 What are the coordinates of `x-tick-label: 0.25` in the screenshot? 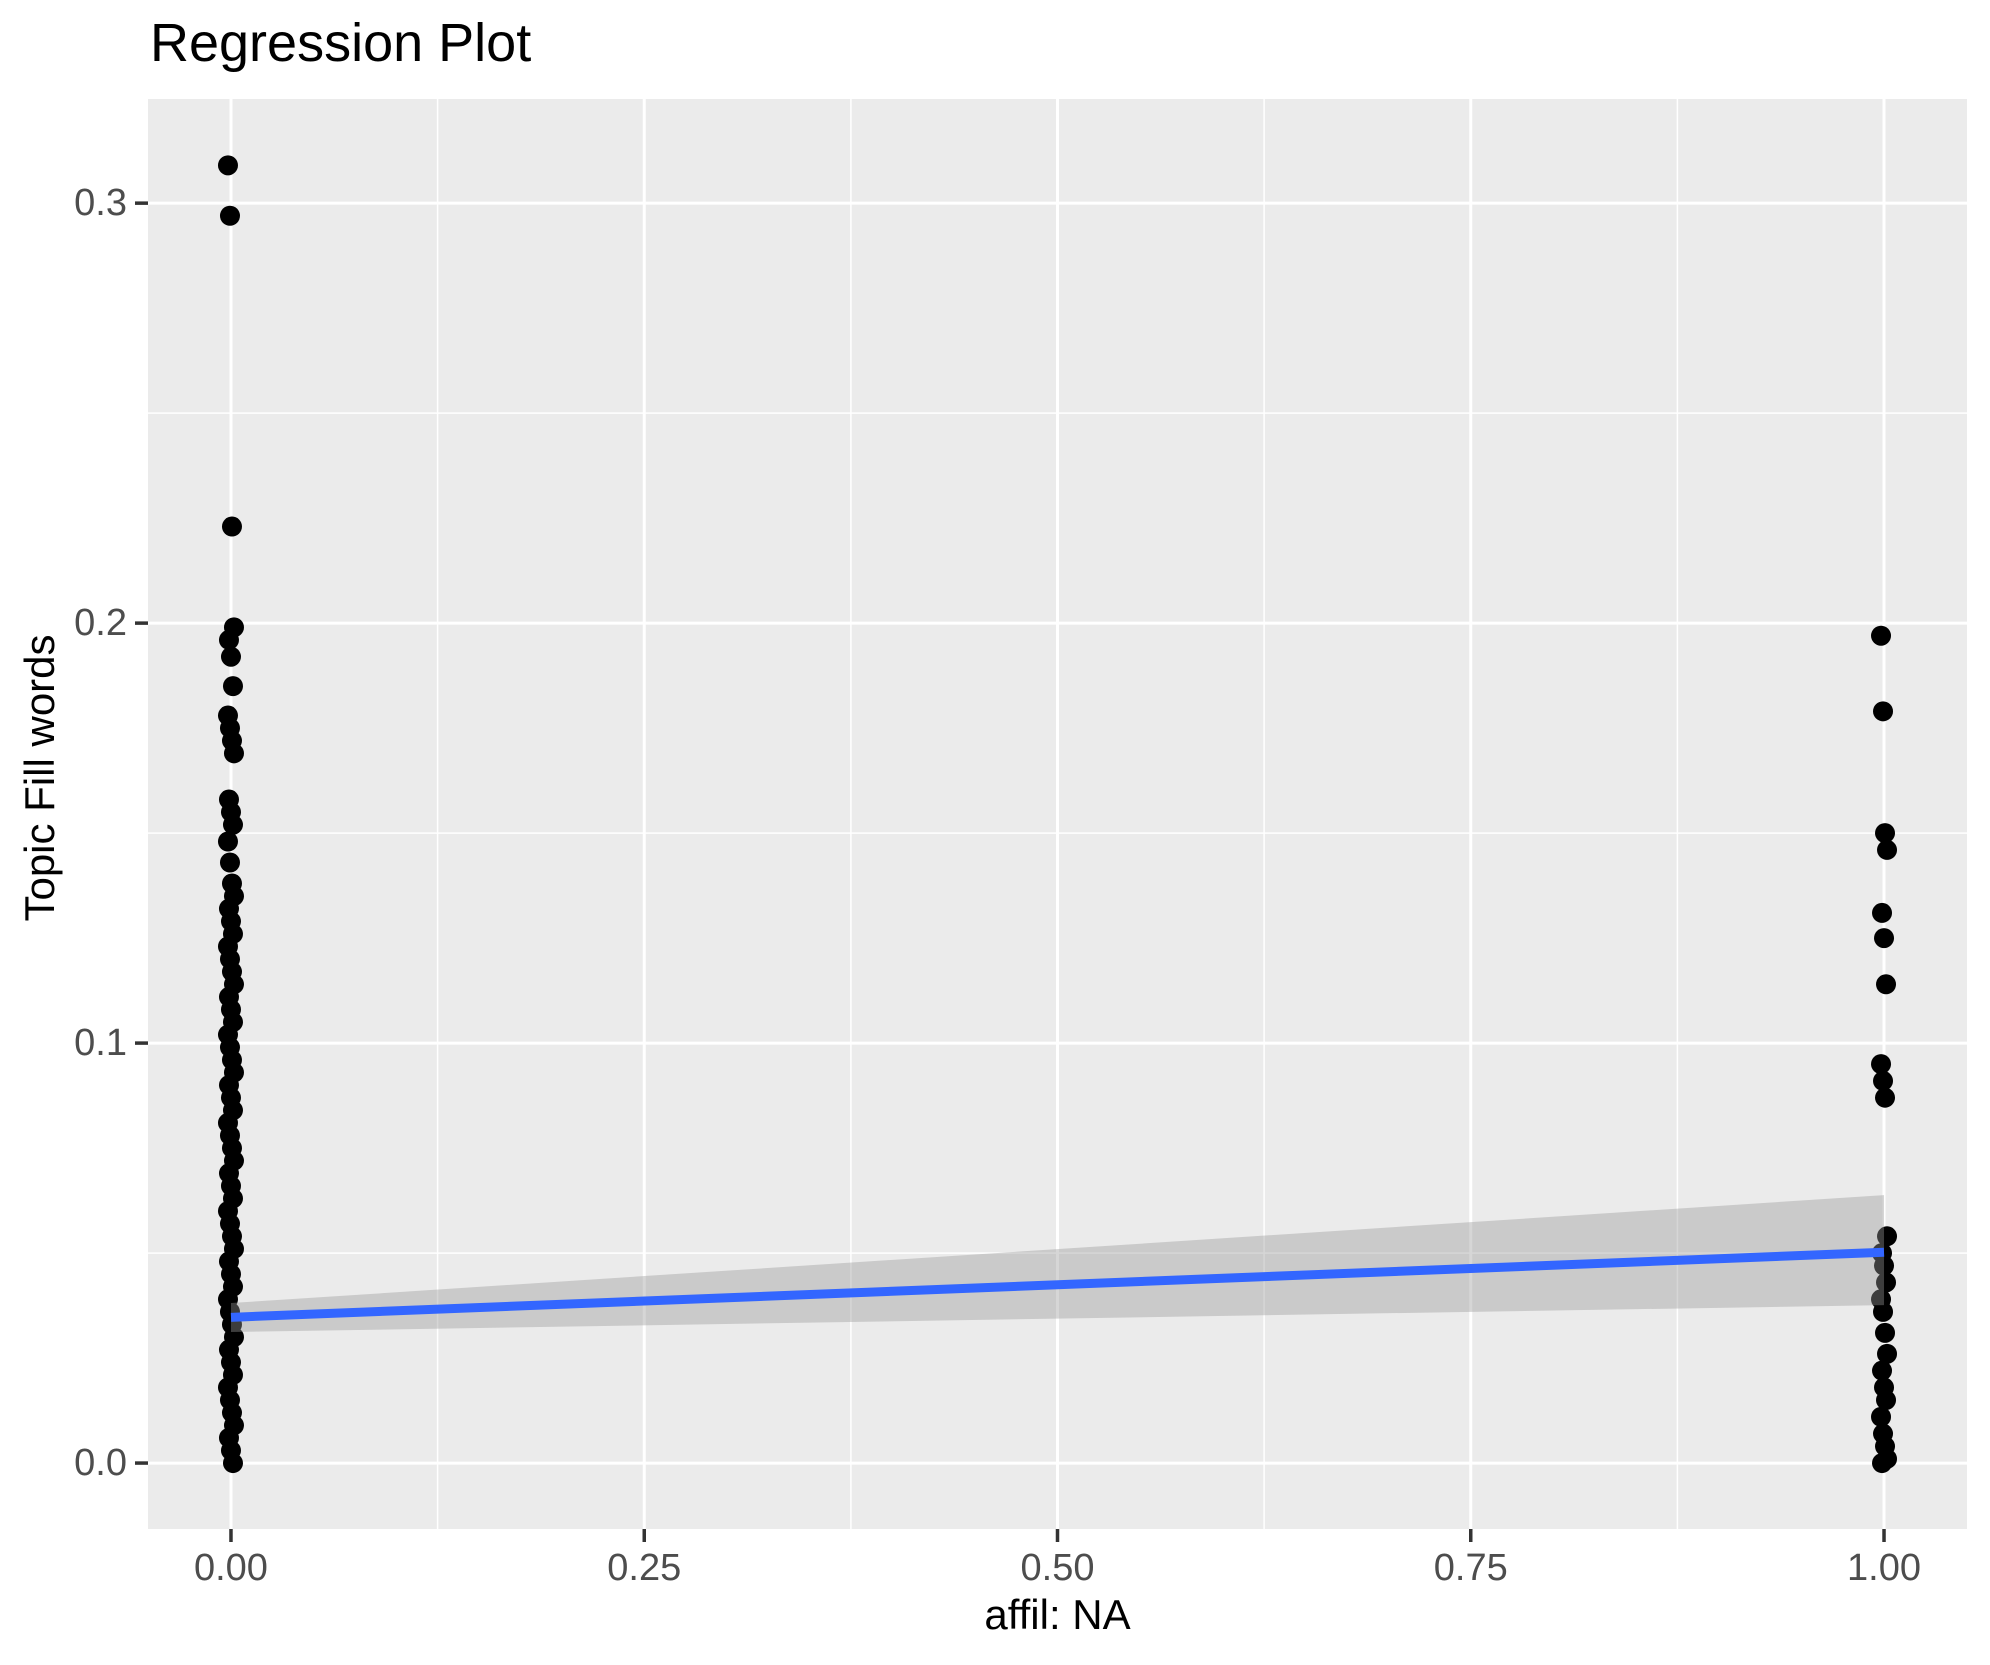 It's located at (644, 1568).